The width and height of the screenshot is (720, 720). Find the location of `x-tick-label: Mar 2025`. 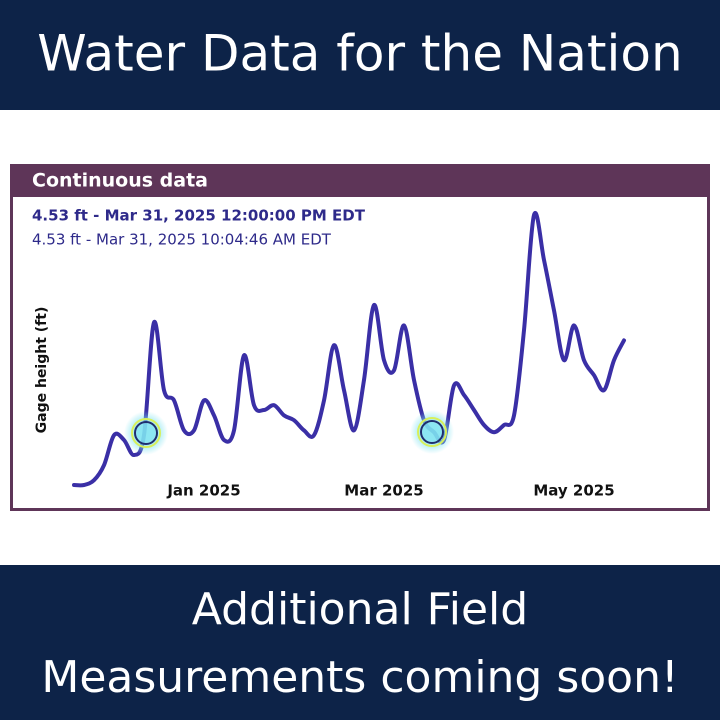

x-tick-label: Mar 2025 is located at coordinates (383, 491).